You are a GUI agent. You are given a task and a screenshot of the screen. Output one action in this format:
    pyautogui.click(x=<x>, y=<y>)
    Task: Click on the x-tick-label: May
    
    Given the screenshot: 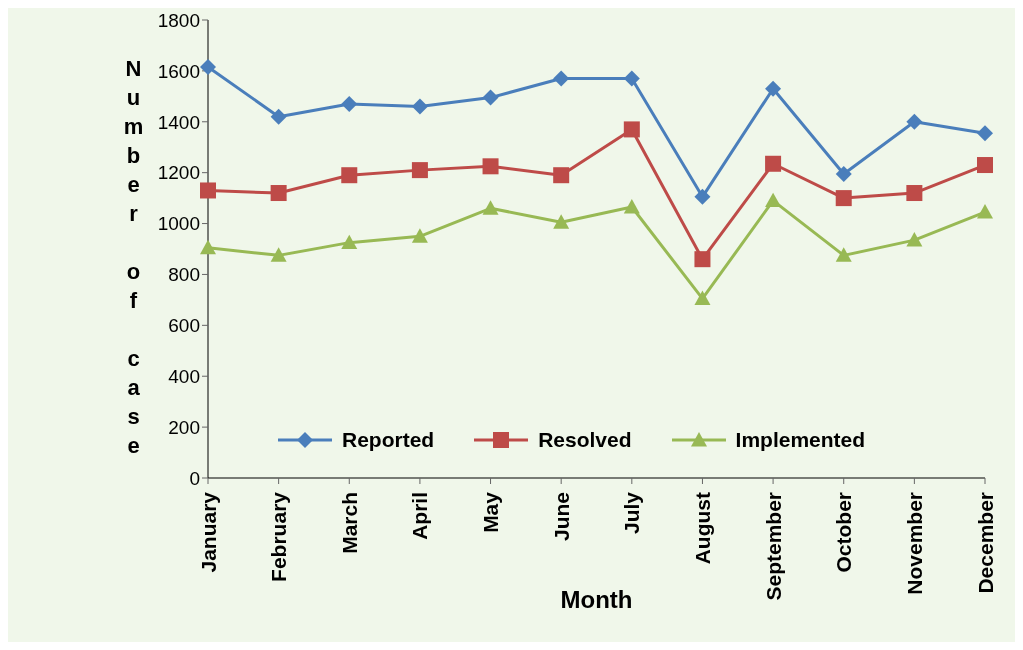 What is the action you would take?
    pyautogui.click(x=491, y=512)
    